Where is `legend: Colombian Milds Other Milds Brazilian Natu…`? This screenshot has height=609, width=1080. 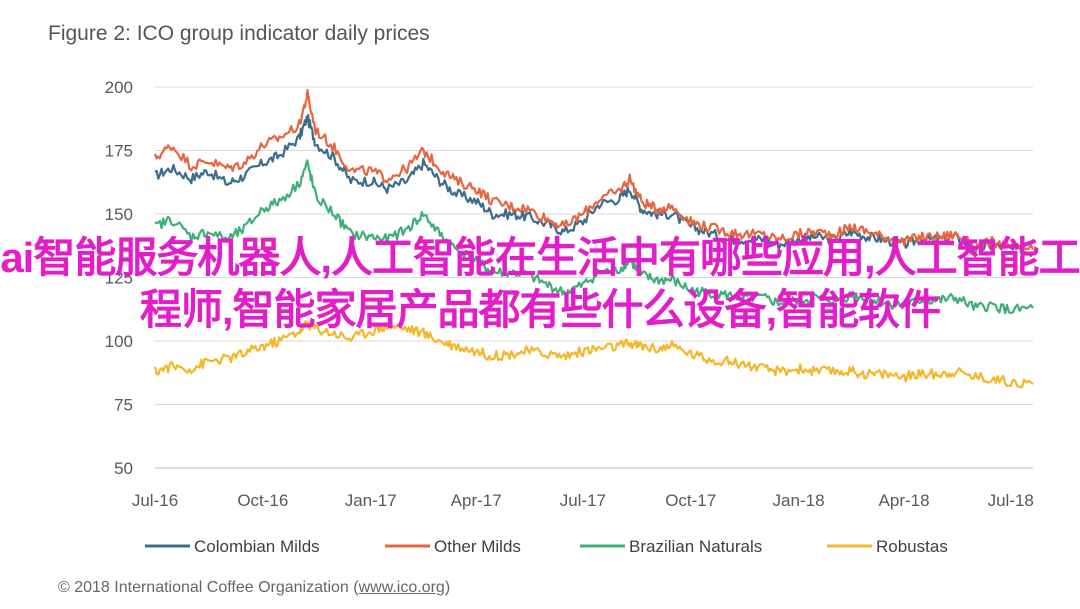
legend: Colombian Milds Other Milds Brazilian Natu… is located at coordinates (546, 546).